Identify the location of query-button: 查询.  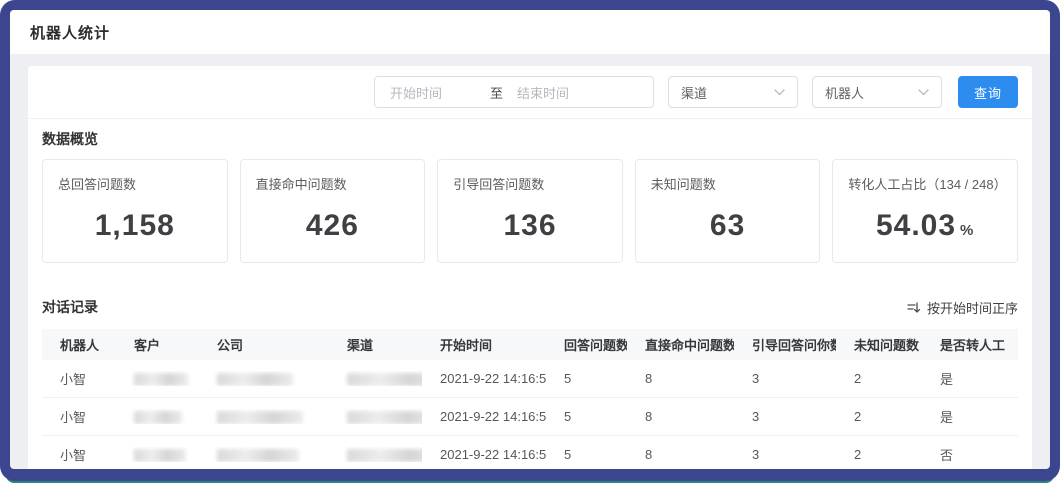
(988, 92).